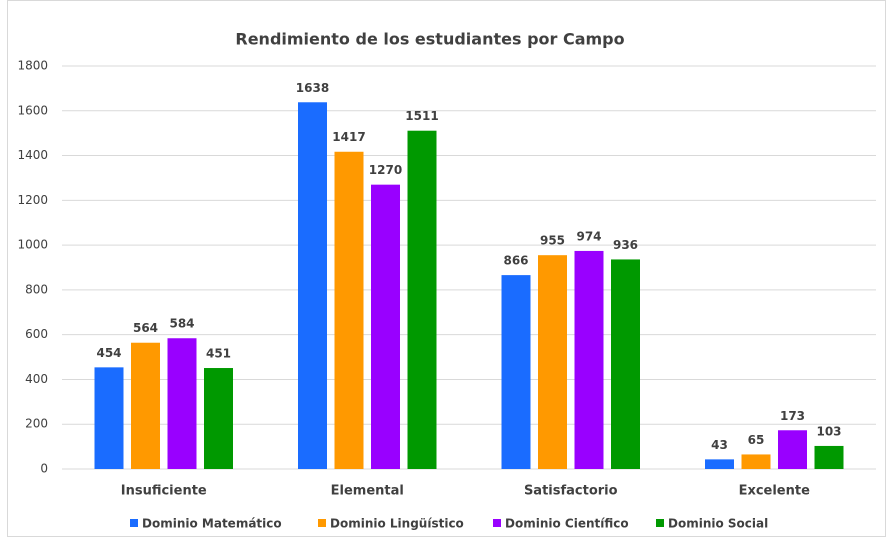 This screenshot has width=887, height=538. Describe the element at coordinates (32, 200) in the screenshot. I see `y-tick-label: 1200` at that location.